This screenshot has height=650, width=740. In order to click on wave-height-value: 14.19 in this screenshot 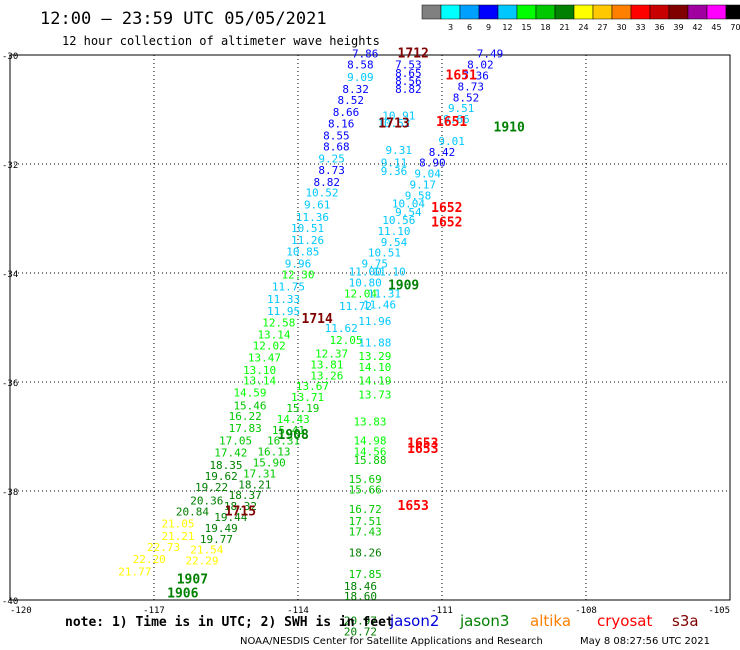, I will do `click(374, 381)`.